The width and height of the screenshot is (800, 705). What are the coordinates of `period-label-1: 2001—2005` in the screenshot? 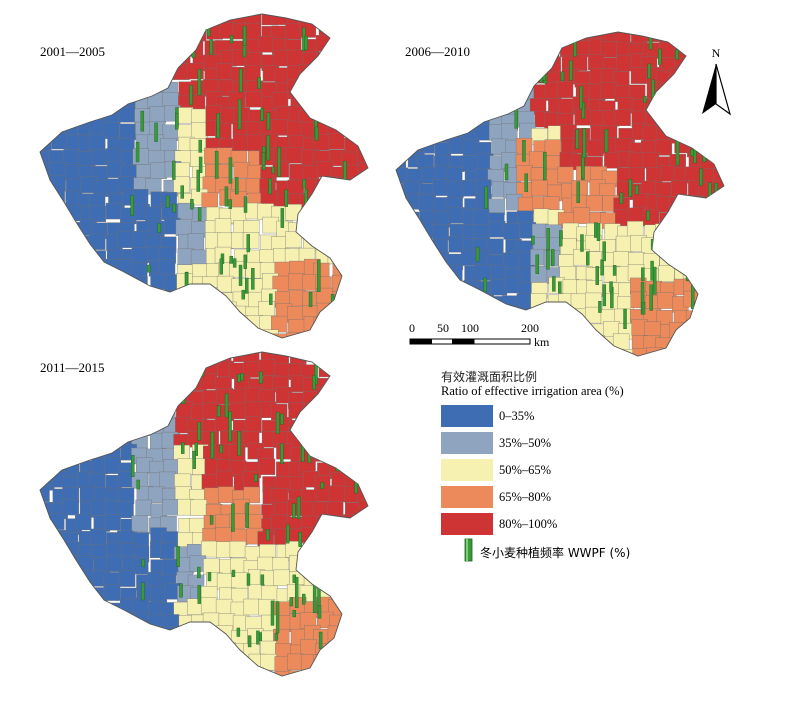 It's located at (72, 51).